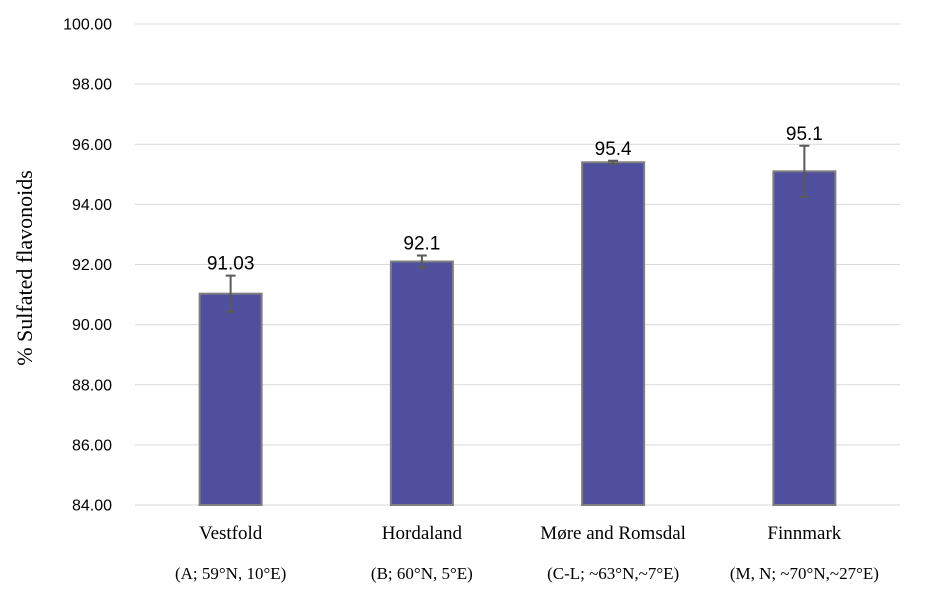 The width and height of the screenshot is (939, 590). What do you see at coordinates (804, 533) in the screenshot?
I see `x-tick-label: Finnmark` at bounding box center [804, 533].